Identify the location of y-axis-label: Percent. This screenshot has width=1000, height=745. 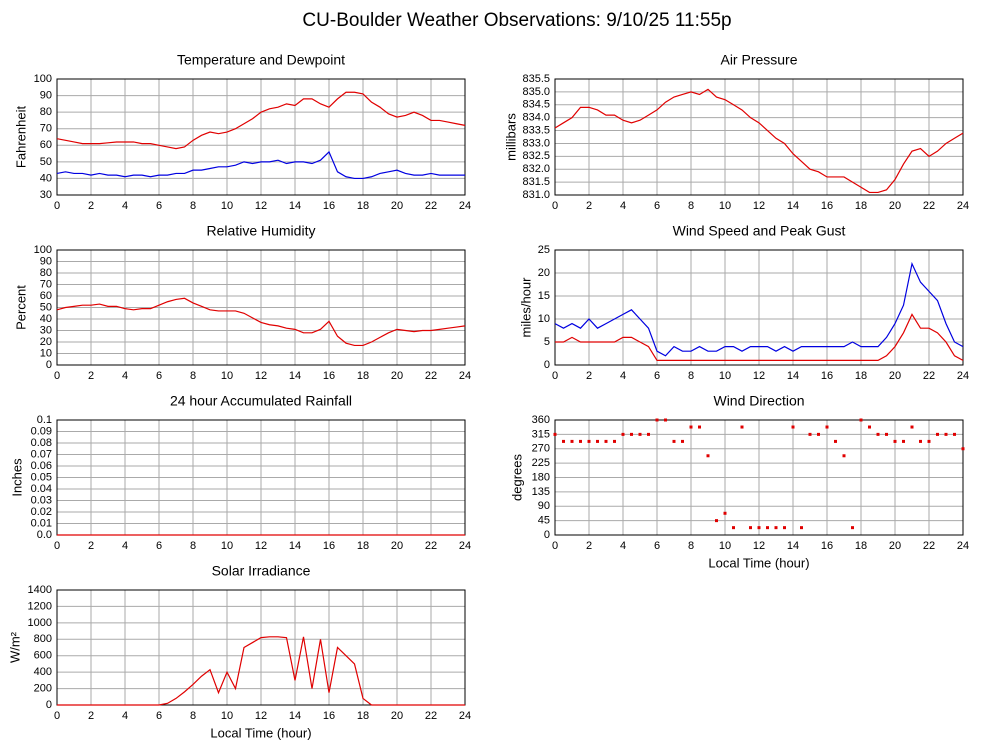
(20, 307).